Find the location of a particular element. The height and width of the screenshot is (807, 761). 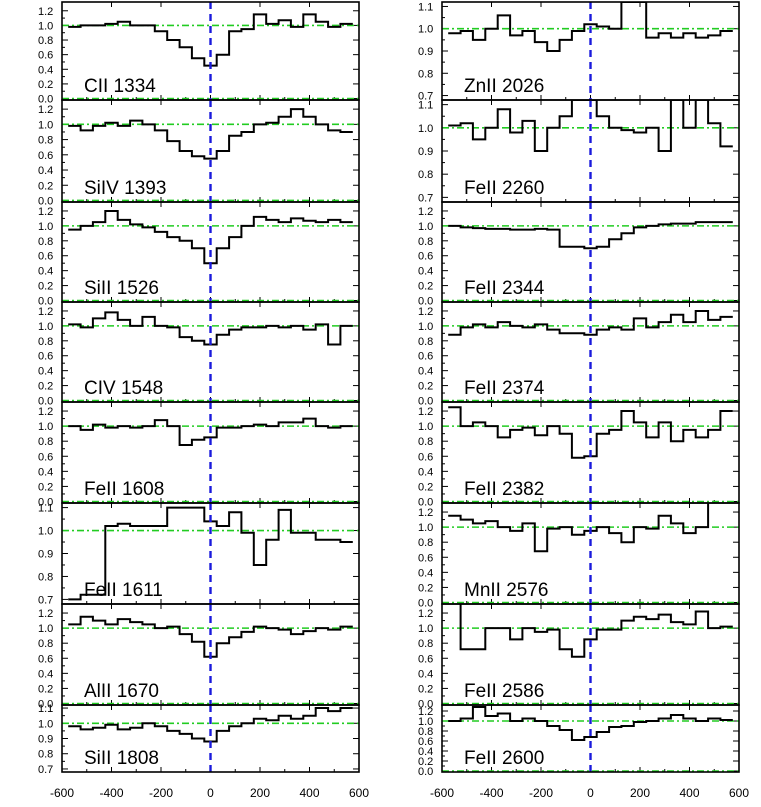

transition-label: FeII 2382 is located at coordinates (504, 489).